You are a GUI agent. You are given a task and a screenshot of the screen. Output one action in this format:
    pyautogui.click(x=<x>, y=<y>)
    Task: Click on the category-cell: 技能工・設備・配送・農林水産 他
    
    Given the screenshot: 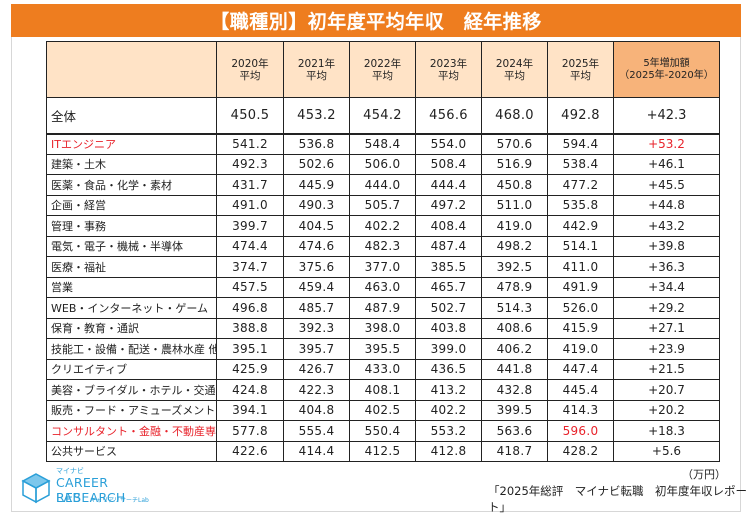 What is the action you would take?
    pyautogui.click(x=131, y=349)
    